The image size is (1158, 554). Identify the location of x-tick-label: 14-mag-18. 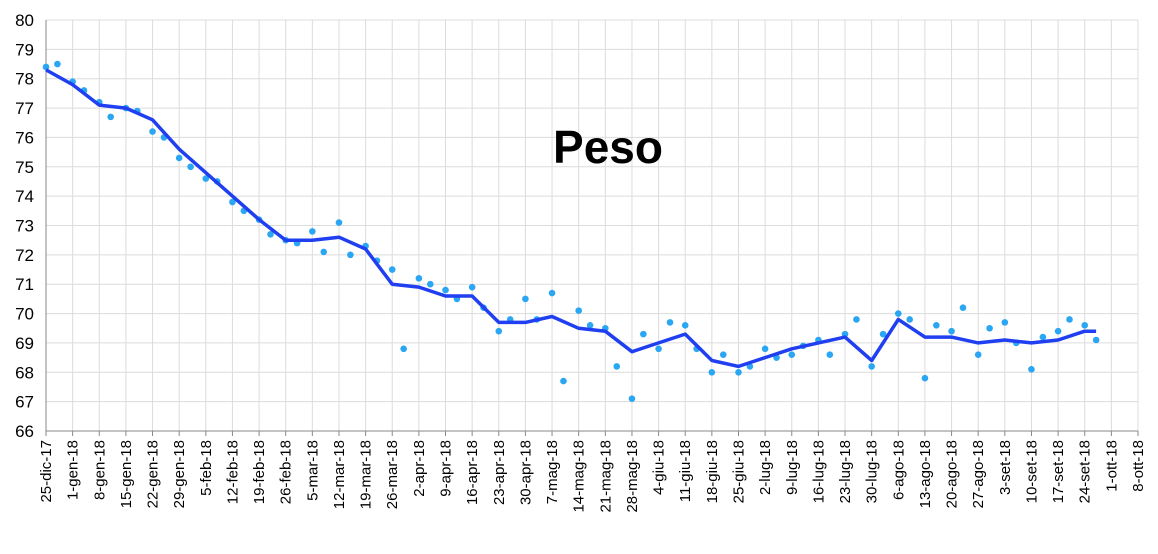
(579, 476).